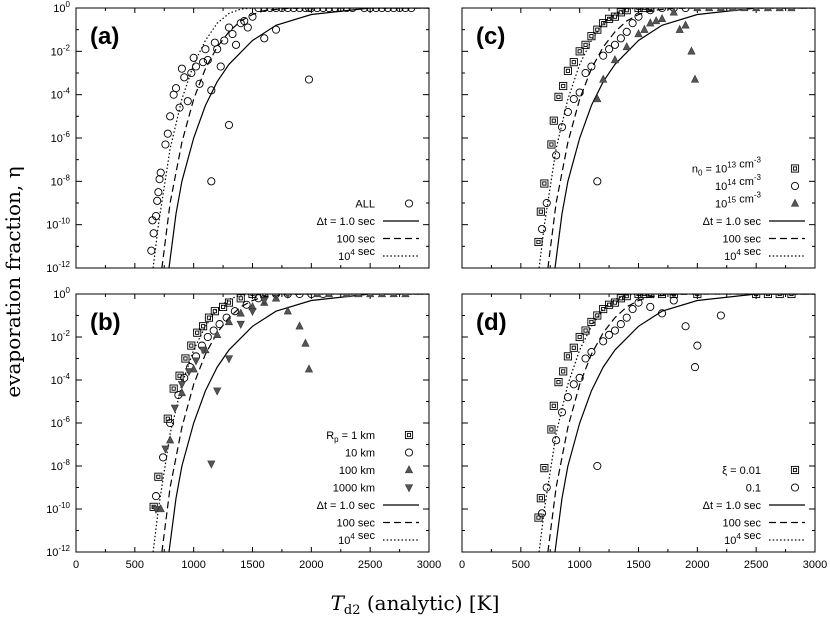 The width and height of the screenshot is (830, 618). I want to click on panel-c-legend-marker-inner, so click(795, 168).